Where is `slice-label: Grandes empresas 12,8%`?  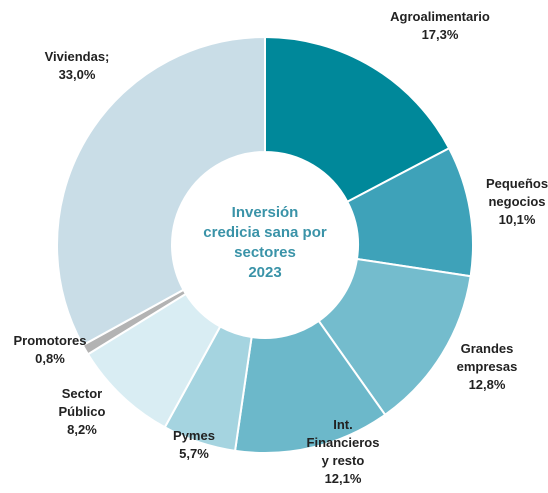 slice-label: Grandes empresas 12,8% is located at coordinates (487, 366).